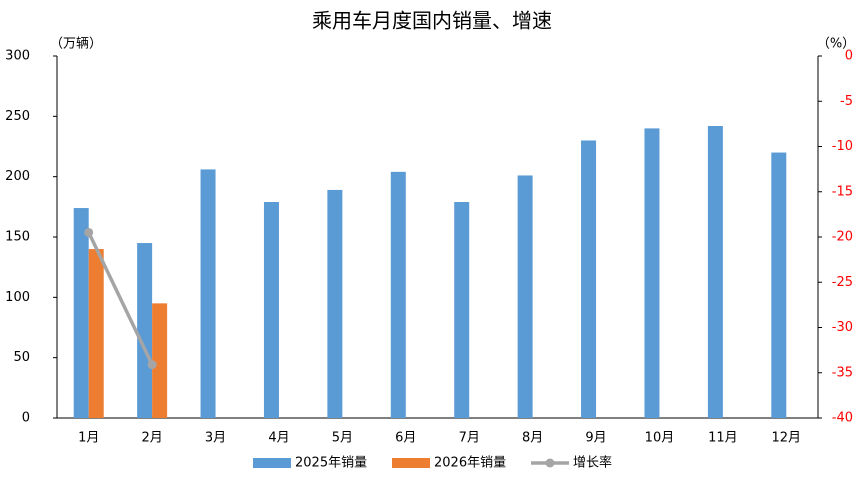  Describe the element at coordinates (469, 438) in the screenshot. I see `x-tick-label: 7月` at that location.